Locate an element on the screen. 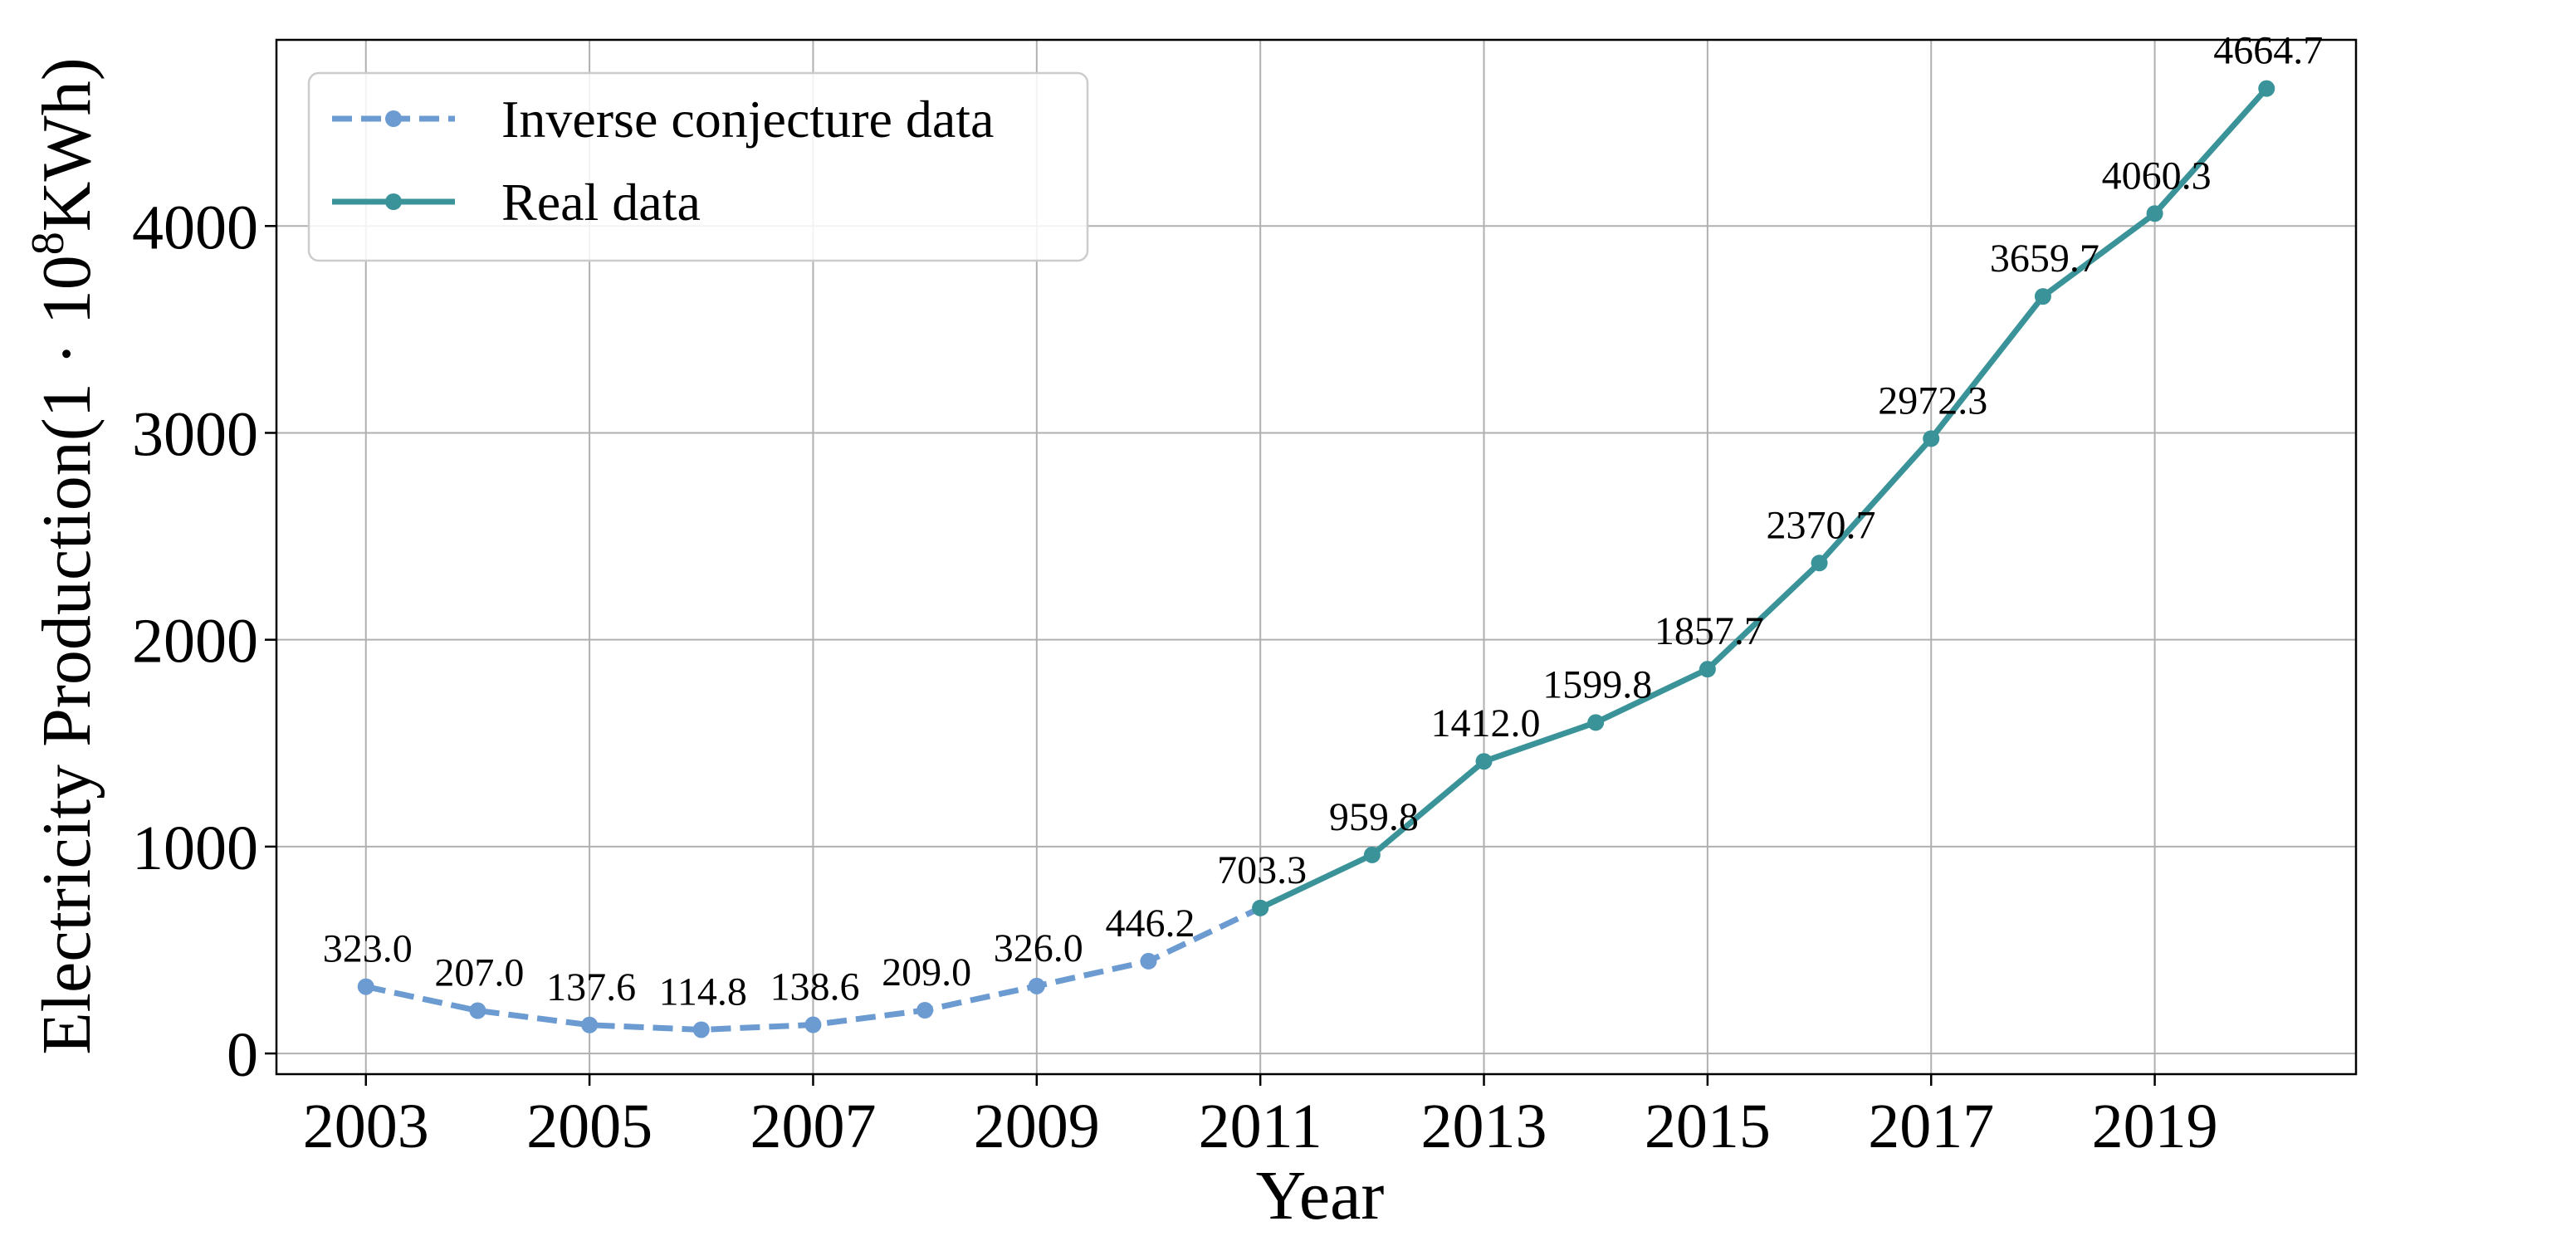 This screenshot has height=1241, width=2576. x-axis-title: Year is located at coordinates (1320, 1195).